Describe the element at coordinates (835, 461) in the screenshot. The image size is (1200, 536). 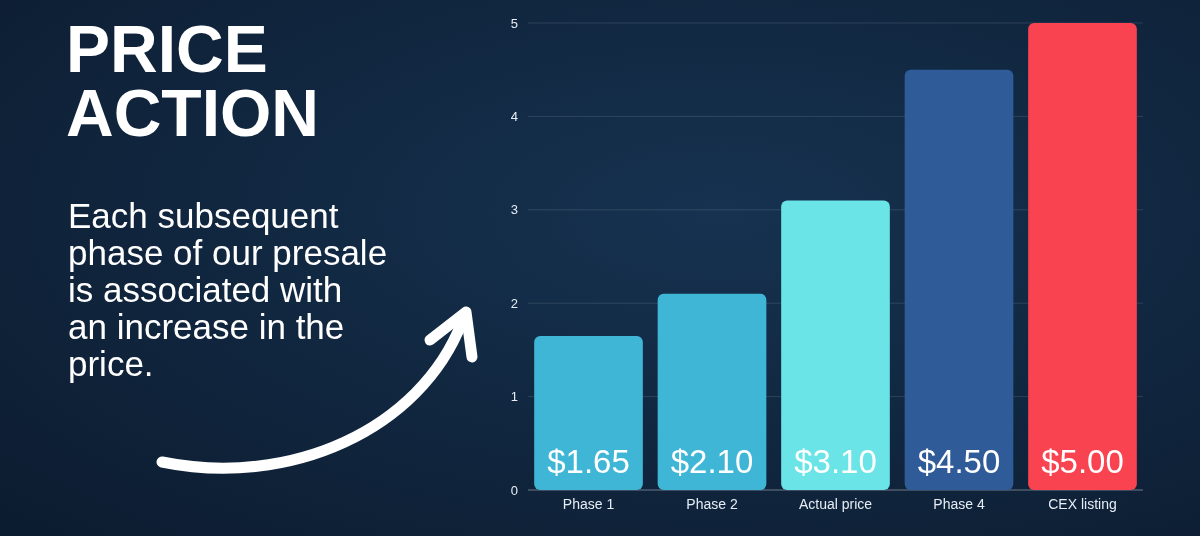
I see `data-label: $3.10` at that location.